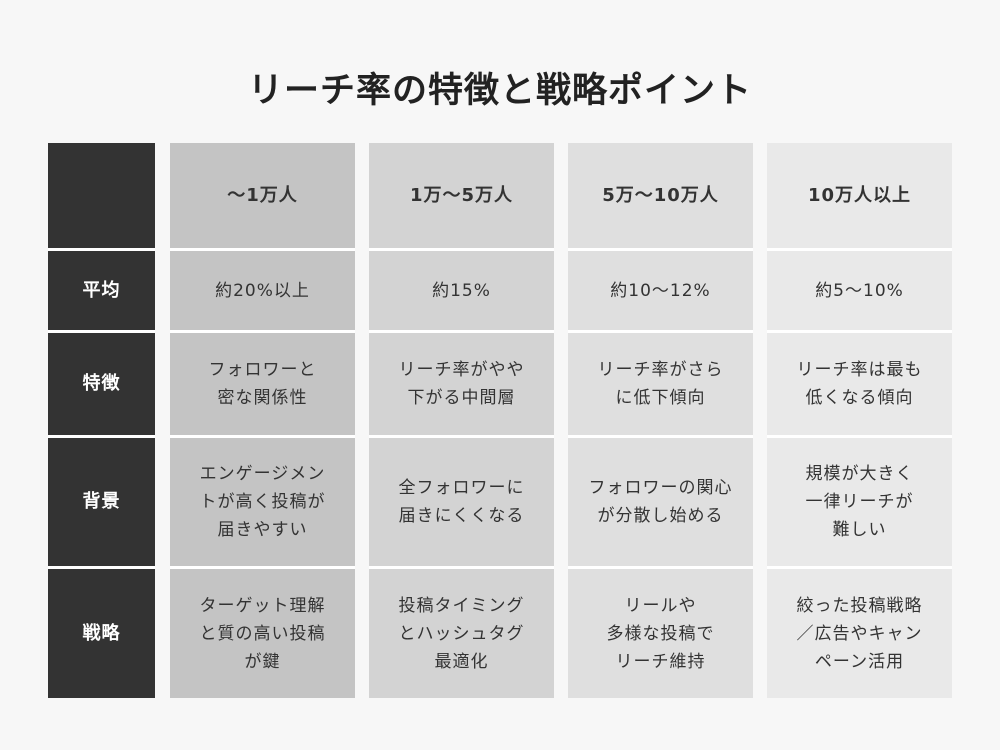 The height and width of the screenshot is (750, 1000). Describe the element at coordinates (461, 633) in the screenshot. I see `strategy-cell: 投稿タイミング とハッシュタグ 最適化` at that location.